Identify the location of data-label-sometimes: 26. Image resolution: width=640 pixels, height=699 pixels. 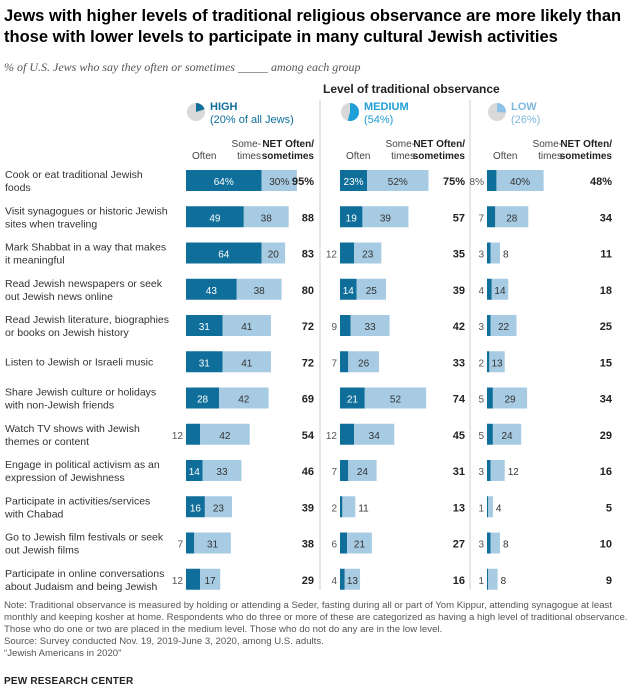
(364, 363).